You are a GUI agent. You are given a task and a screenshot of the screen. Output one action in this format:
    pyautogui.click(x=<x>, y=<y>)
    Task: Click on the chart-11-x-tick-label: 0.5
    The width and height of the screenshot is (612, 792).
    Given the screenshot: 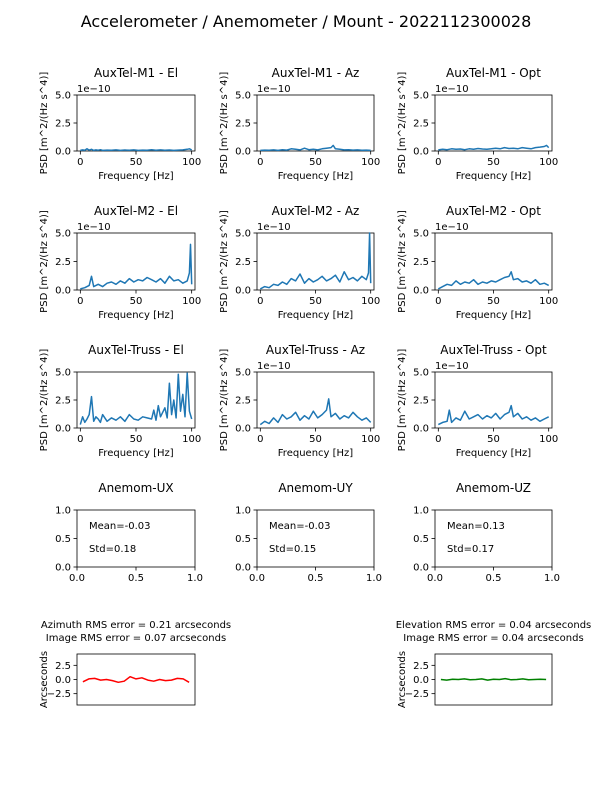 What is the action you would take?
    pyautogui.click(x=494, y=578)
    